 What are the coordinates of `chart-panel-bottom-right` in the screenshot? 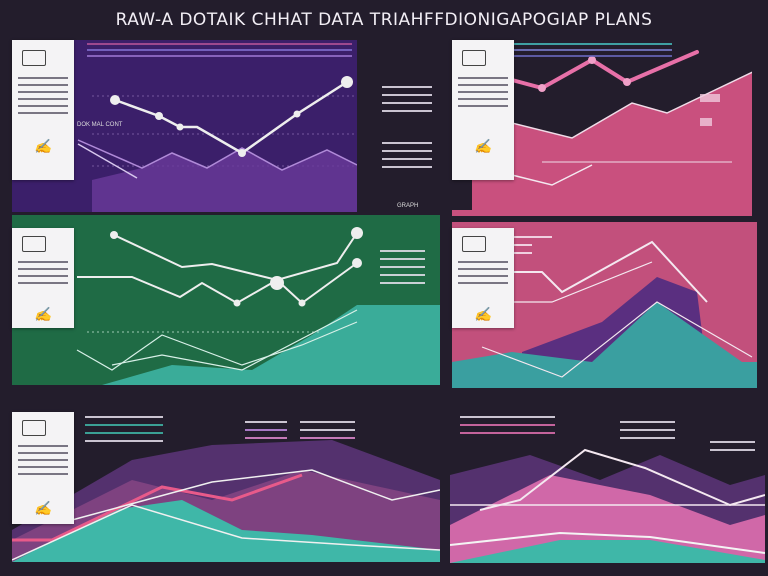 It's located at (607, 504).